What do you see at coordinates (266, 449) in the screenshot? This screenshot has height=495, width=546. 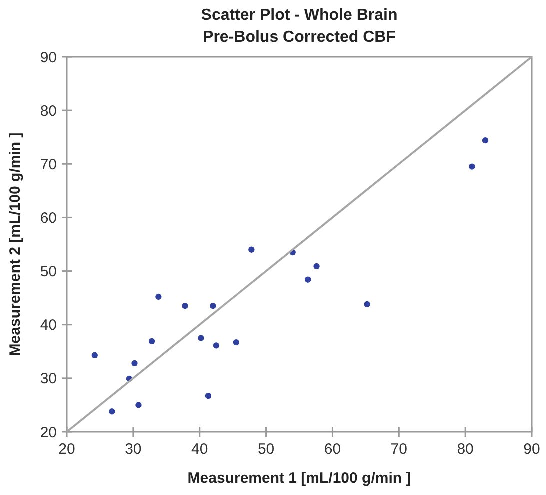 I see `x-tick-label: 50` at bounding box center [266, 449].